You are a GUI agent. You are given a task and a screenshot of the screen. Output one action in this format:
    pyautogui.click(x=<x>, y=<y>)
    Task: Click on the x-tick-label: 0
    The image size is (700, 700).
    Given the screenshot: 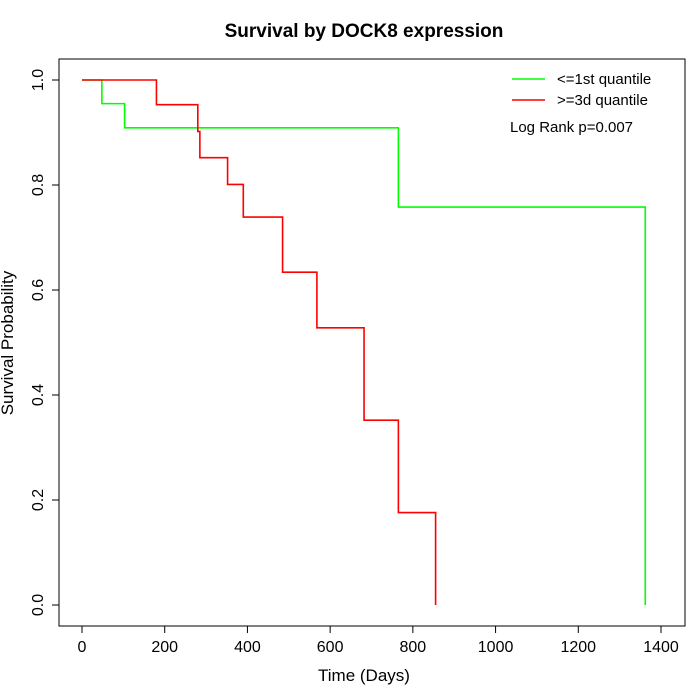 What is the action you would take?
    pyautogui.click(x=82, y=647)
    